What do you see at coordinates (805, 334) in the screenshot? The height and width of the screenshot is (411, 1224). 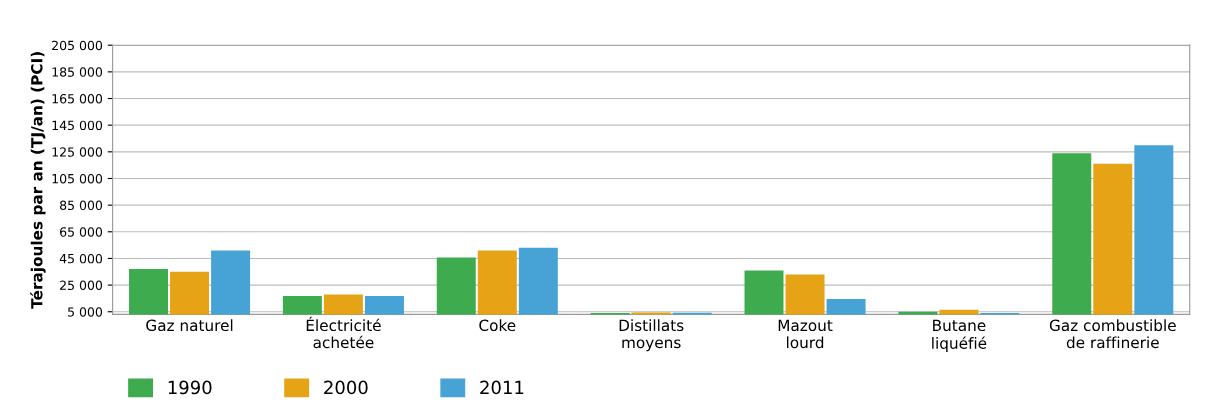 I see `x-tick-label: Mazout lourd` at bounding box center [805, 334].